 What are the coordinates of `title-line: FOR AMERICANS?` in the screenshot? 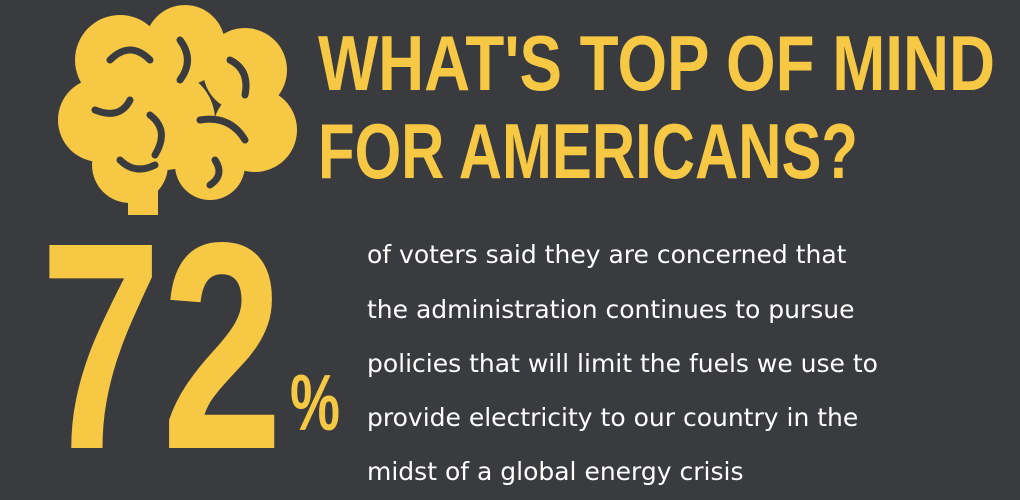 It's located at (588, 151).